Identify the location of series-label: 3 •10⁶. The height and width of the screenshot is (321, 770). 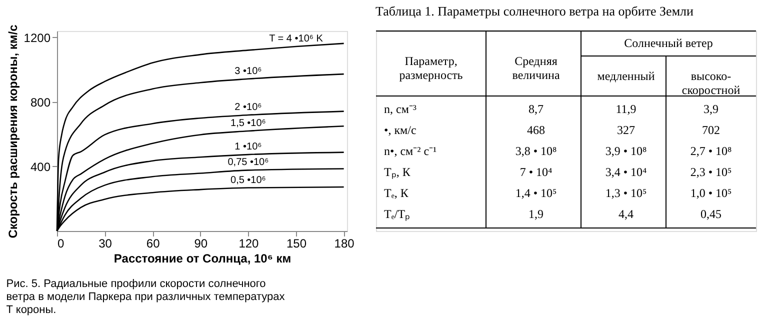
(248, 71).